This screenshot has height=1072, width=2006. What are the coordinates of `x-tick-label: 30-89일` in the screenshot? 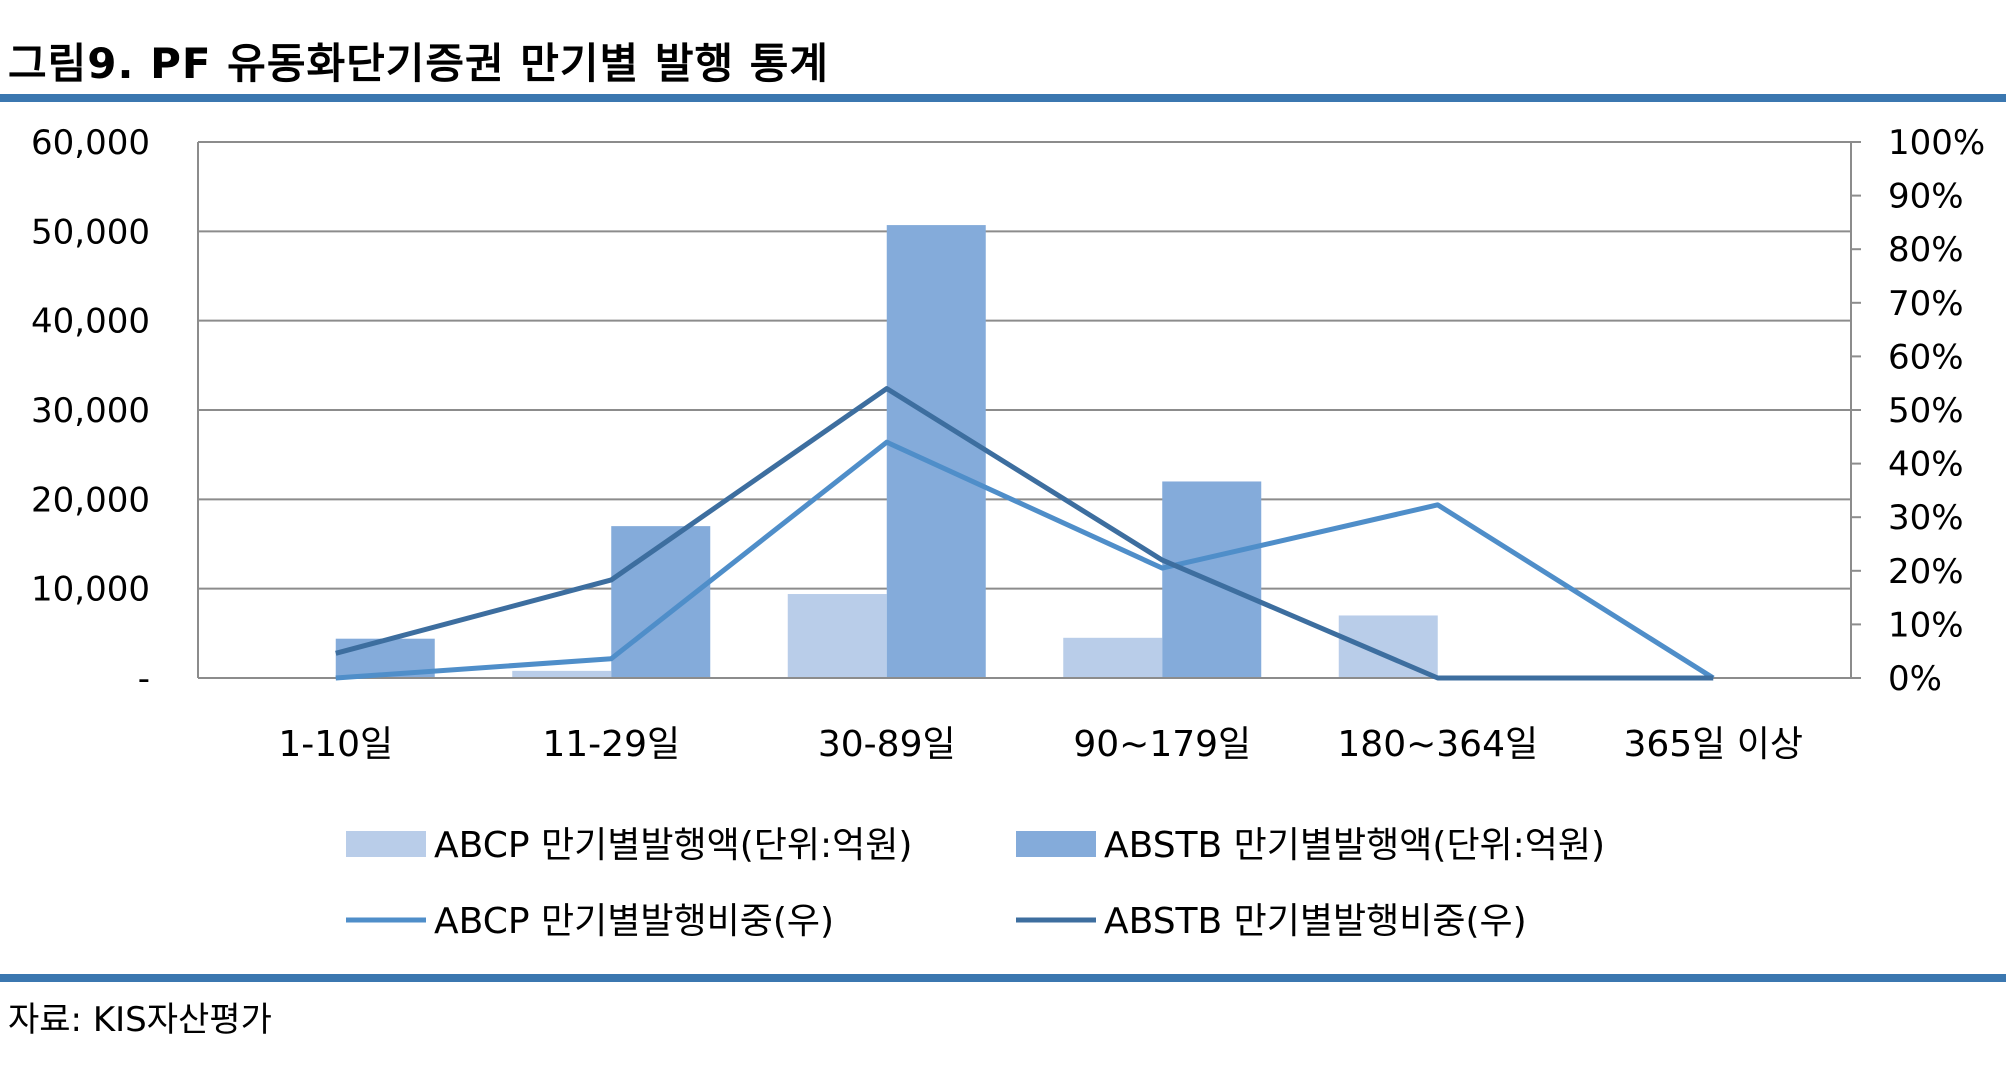 It's located at (887, 744).